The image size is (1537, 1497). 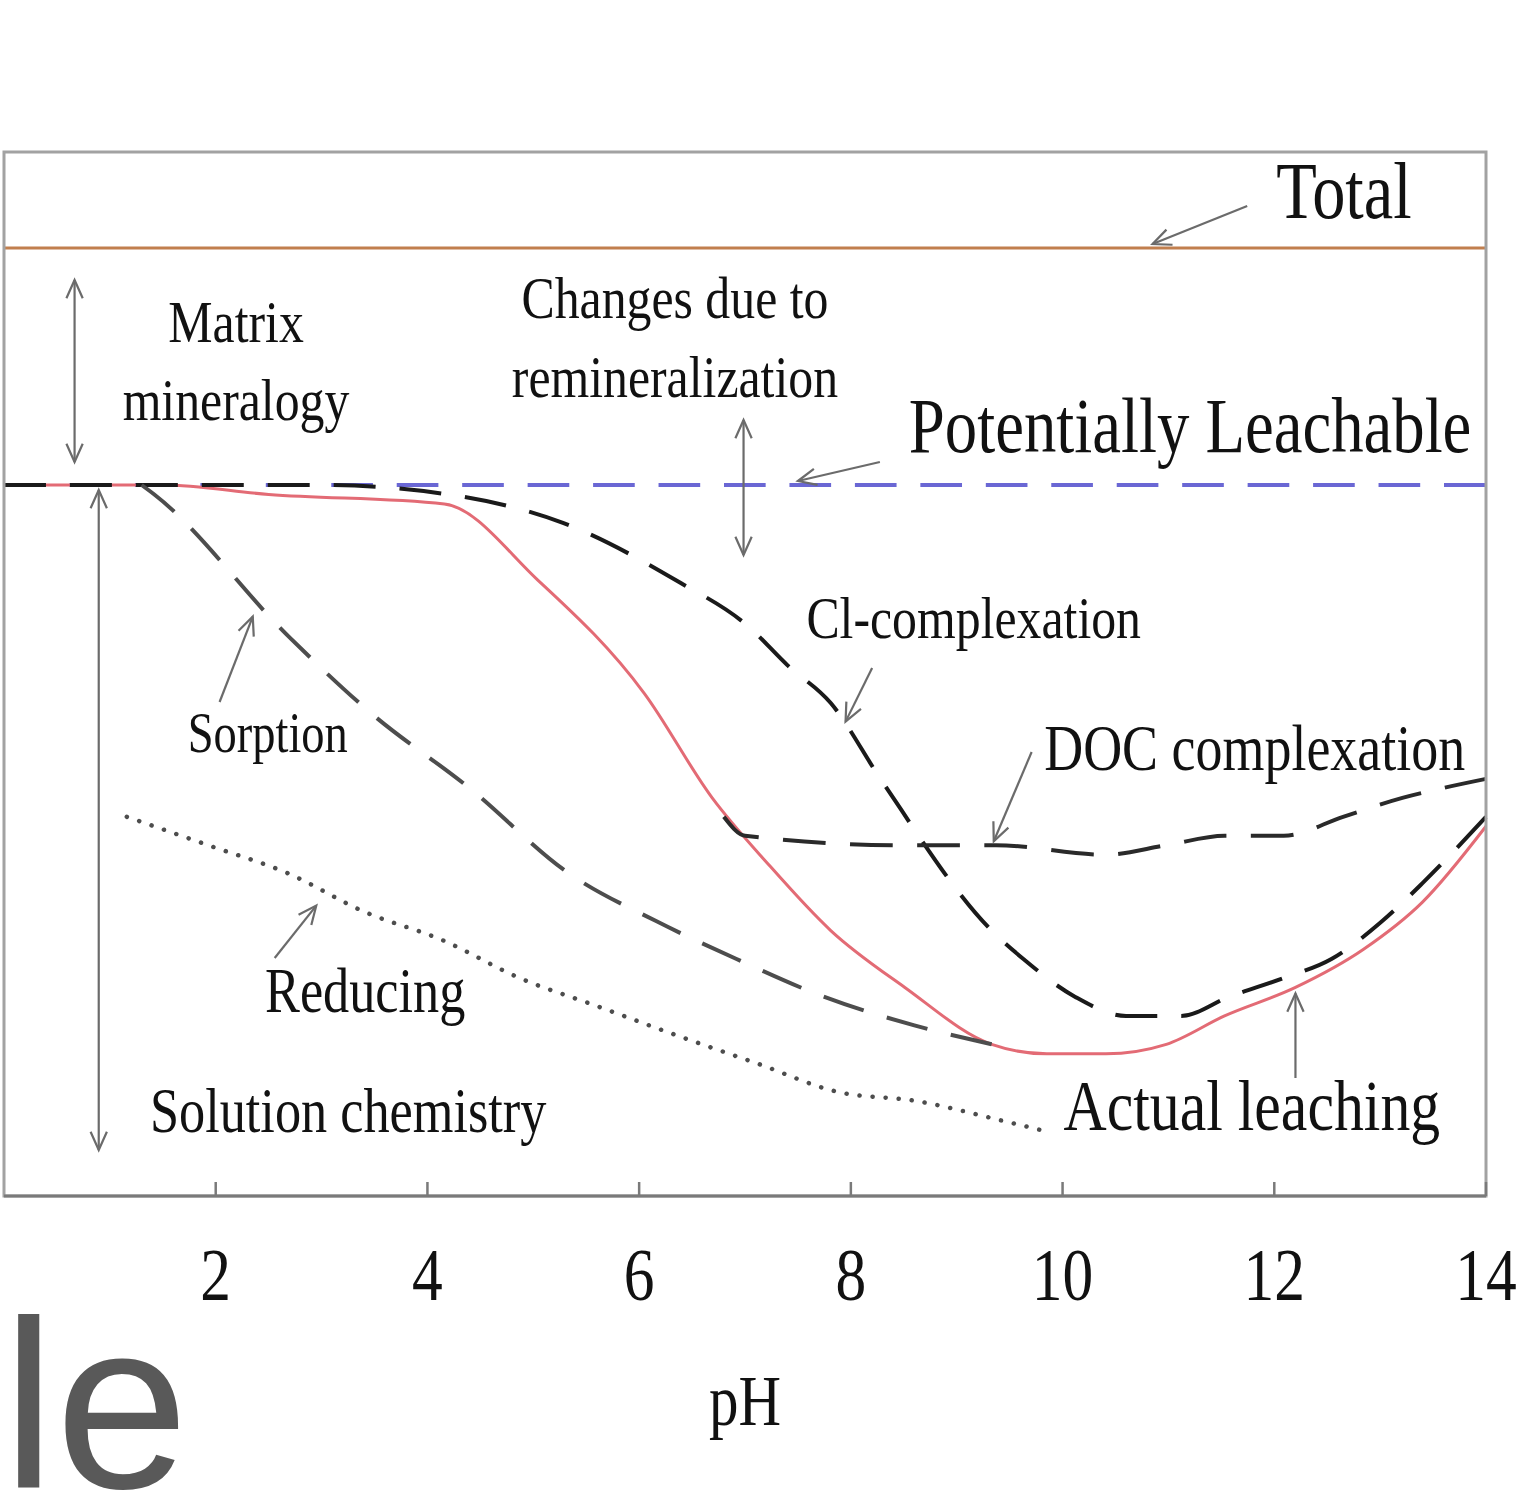 I want to click on annotation: Matrix mineralogy, so click(x=236, y=361).